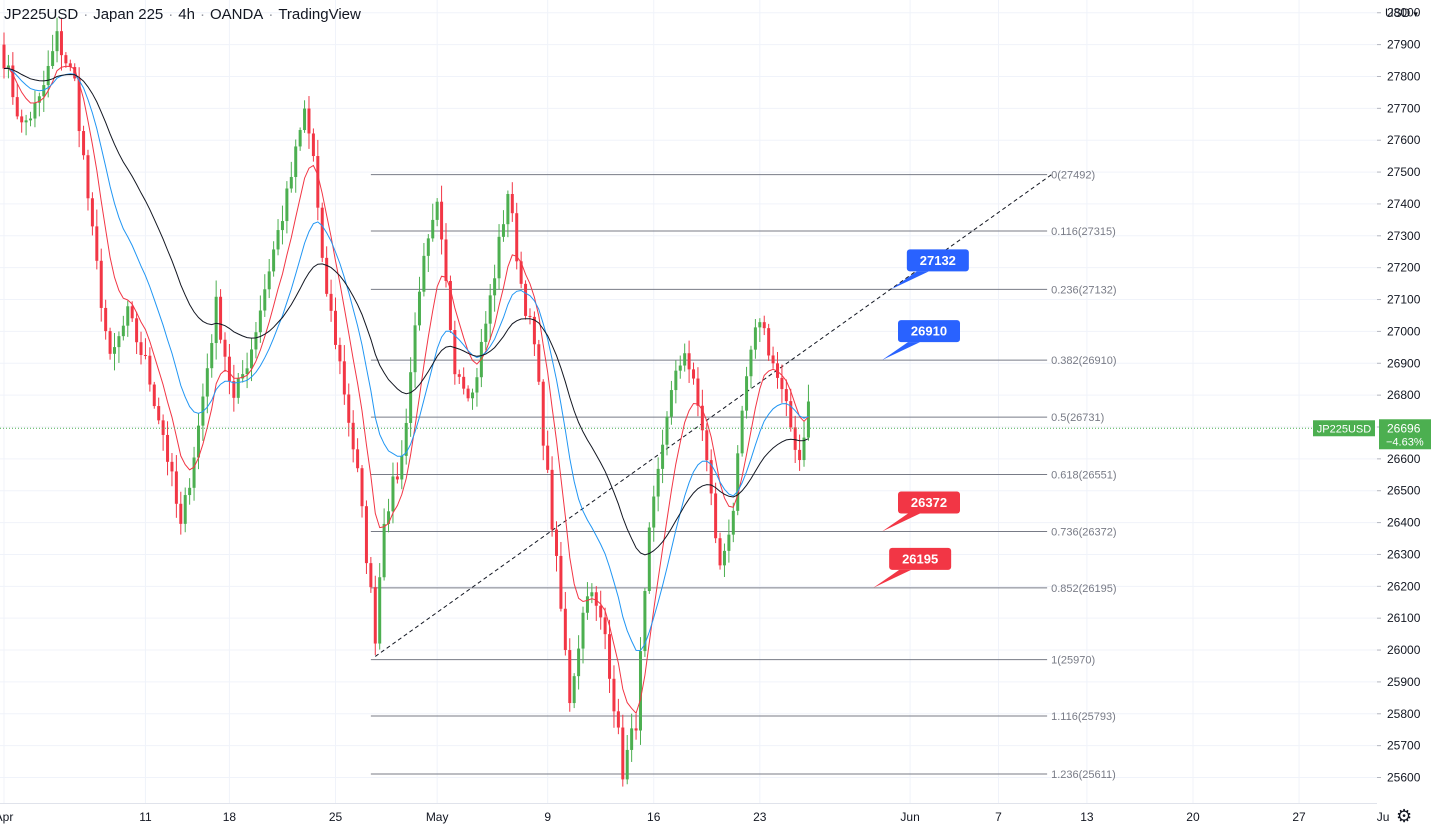  What do you see at coordinates (1077, 418) in the screenshot?
I see `fib-level-label: 0.5(26731)` at bounding box center [1077, 418].